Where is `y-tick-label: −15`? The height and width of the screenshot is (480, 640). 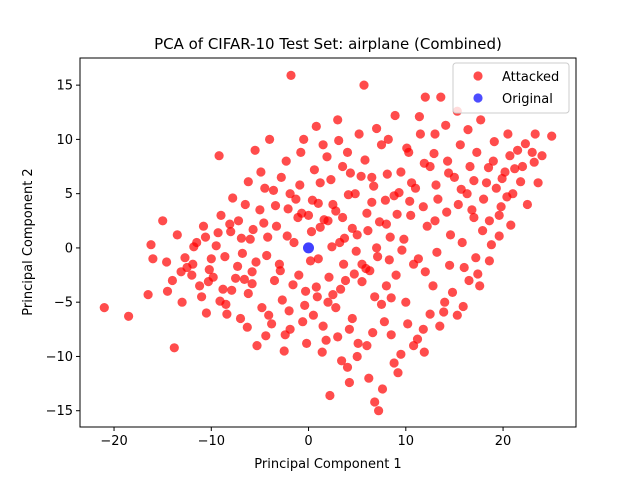
y-tick-label: −15 is located at coordinates (59, 411).